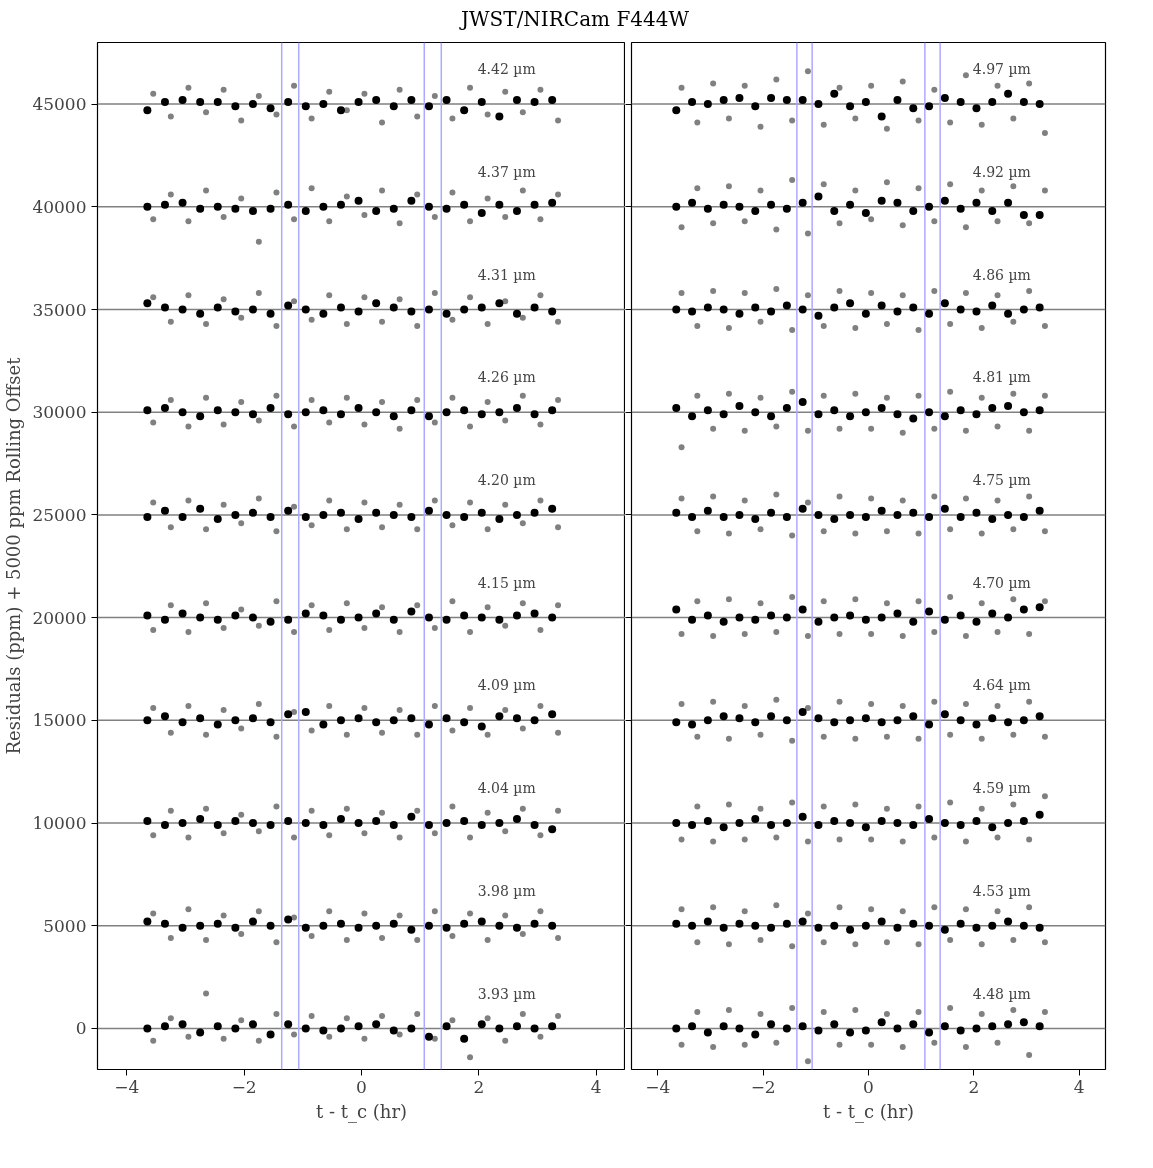  What do you see at coordinates (1001, 377) in the screenshot?
I see `annotation: 4.81 µm` at bounding box center [1001, 377].